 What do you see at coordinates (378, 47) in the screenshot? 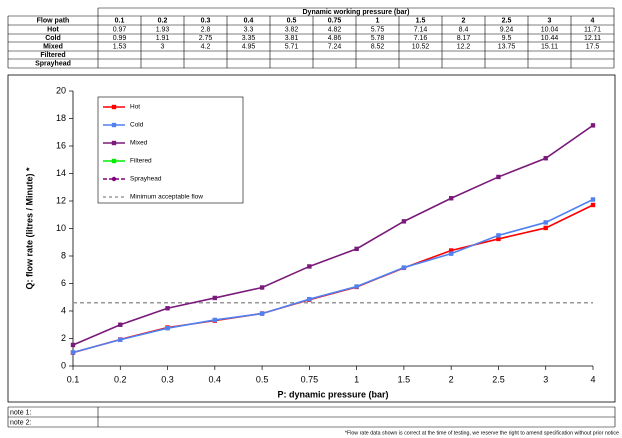
I see `table-cell: 8.52` at bounding box center [378, 47].